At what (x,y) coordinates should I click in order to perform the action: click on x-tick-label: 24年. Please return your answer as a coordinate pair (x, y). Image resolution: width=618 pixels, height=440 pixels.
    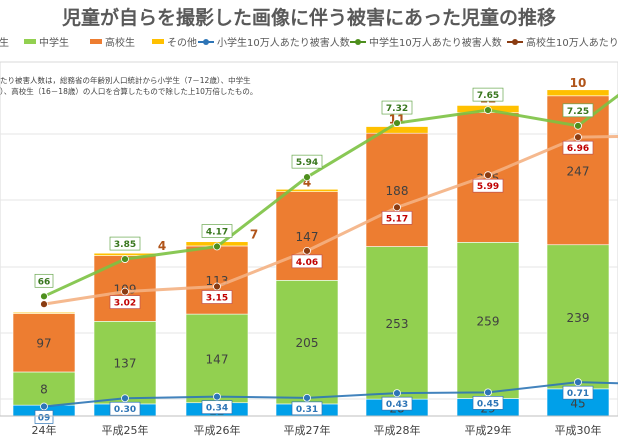
    Looking at the image, I should click on (44, 430).